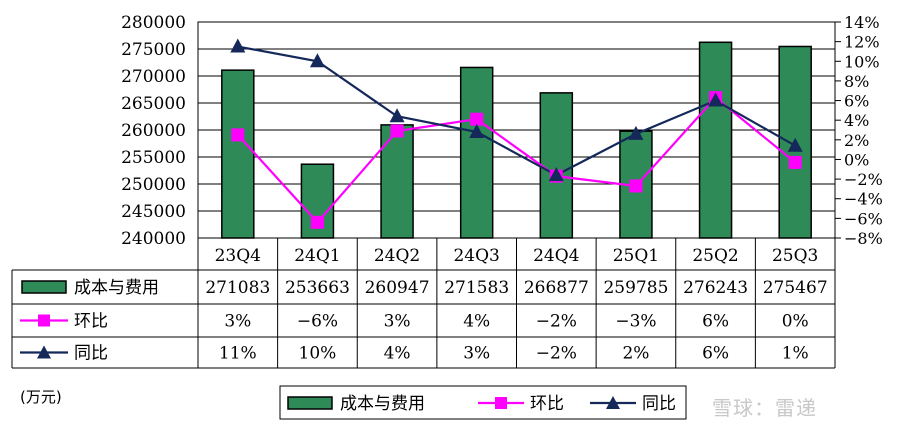 This screenshot has height=432, width=898. I want to click on table-cell: 271083, so click(237, 288).